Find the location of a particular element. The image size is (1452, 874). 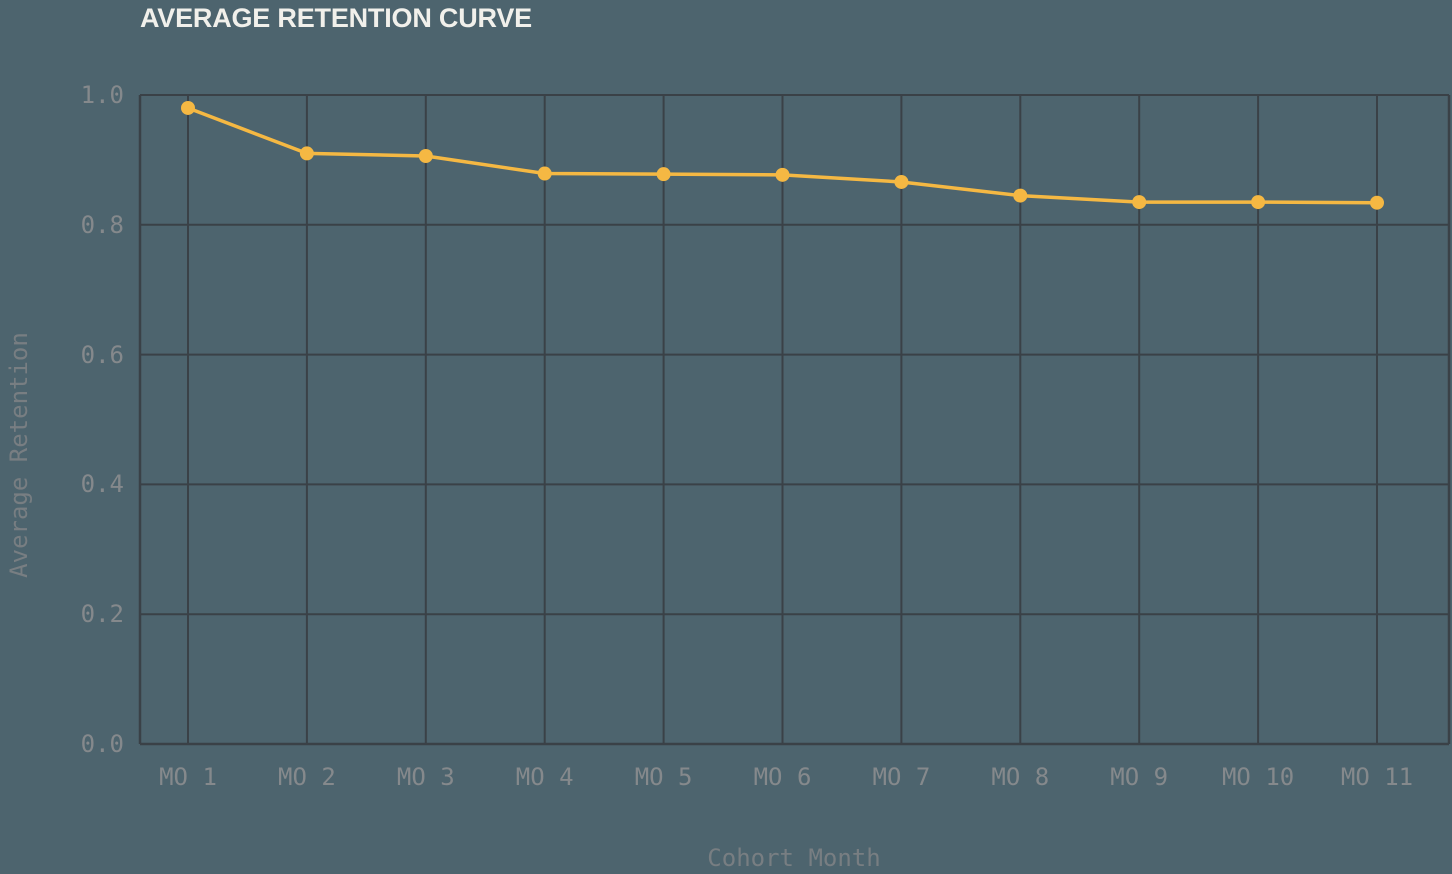

x-tick-label: MO 6 is located at coordinates (782, 777).